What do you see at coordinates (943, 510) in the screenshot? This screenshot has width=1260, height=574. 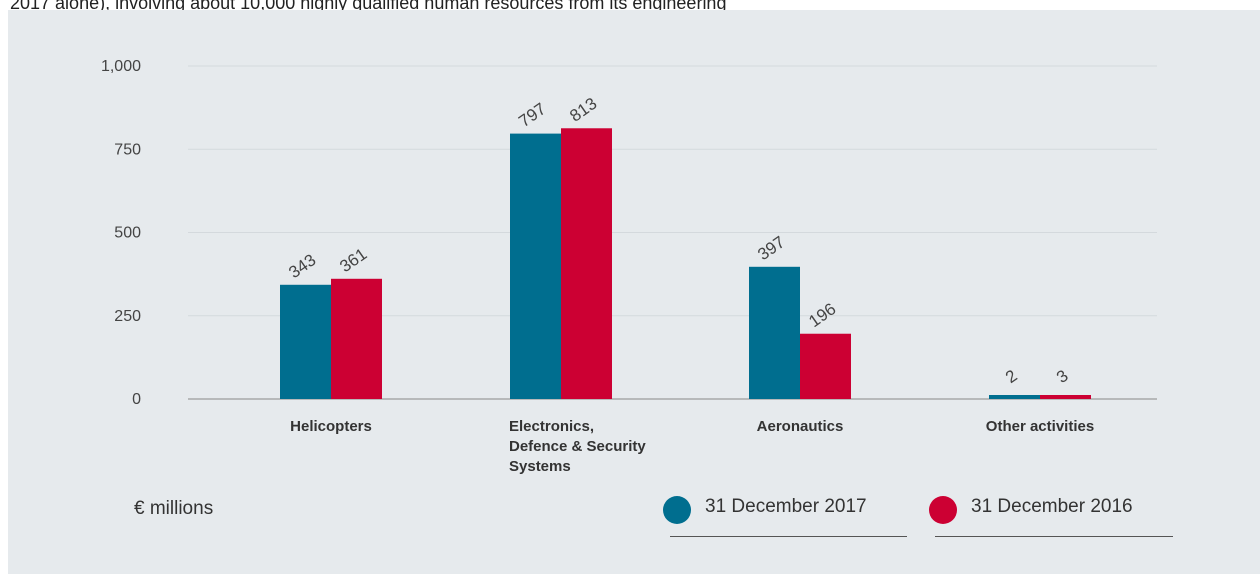 I see `legend-swatch-2016` at bounding box center [943, 510].